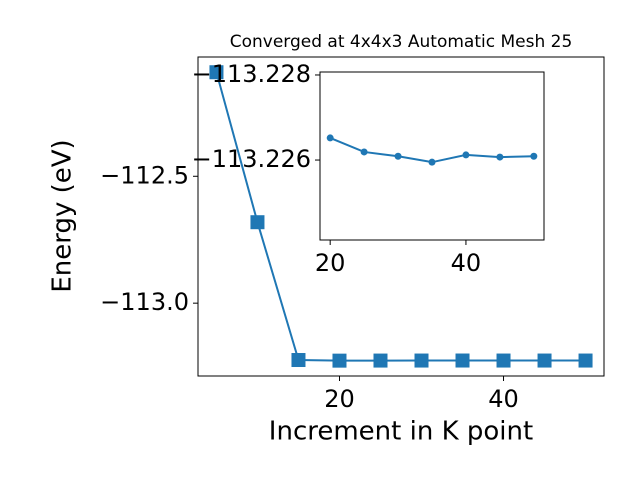 The width and height of the screenshot is (640, 480). Describe the element at coordinates (144, 302) in the screenshot. I see `y-tick-label: −113.0` at that location.